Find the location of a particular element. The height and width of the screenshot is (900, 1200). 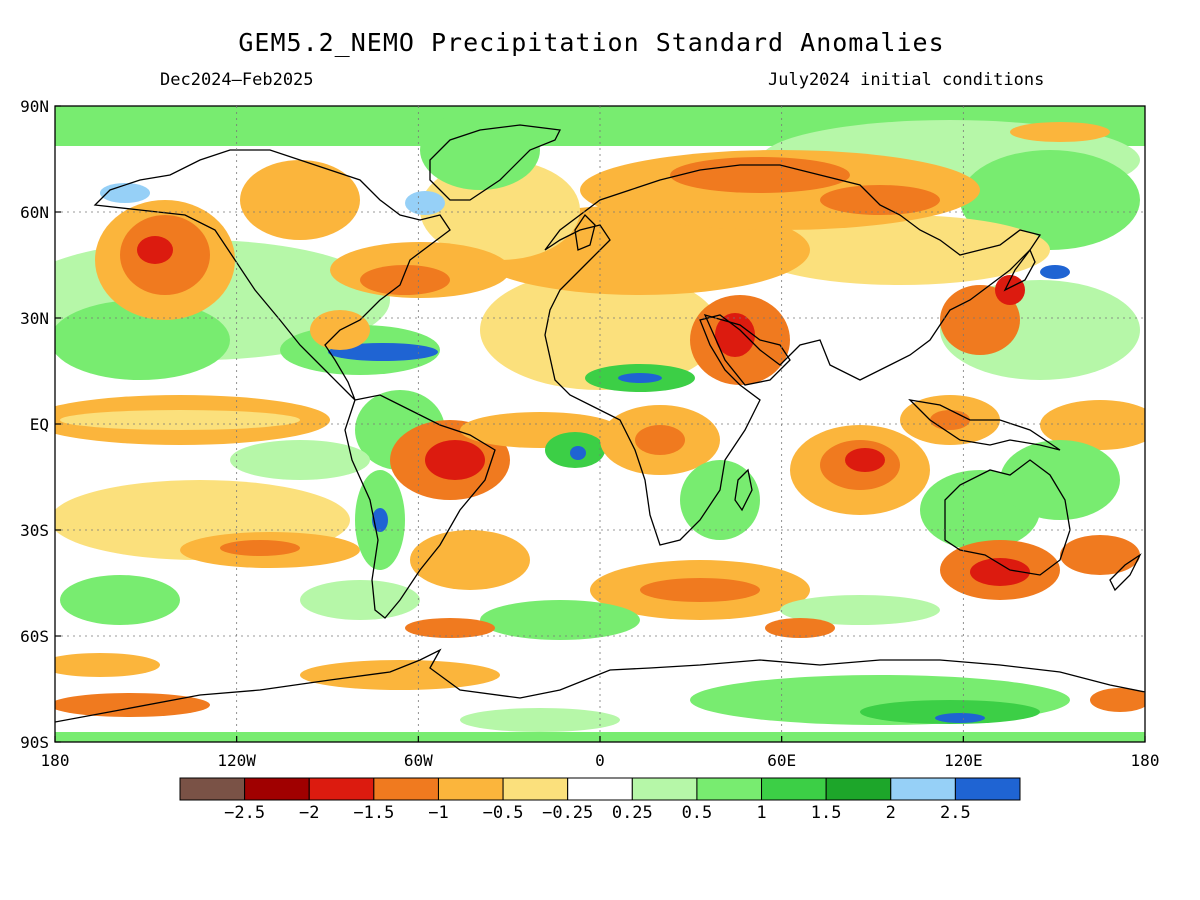

lat-tick-label: 60S is located at coordinates (34, 636).